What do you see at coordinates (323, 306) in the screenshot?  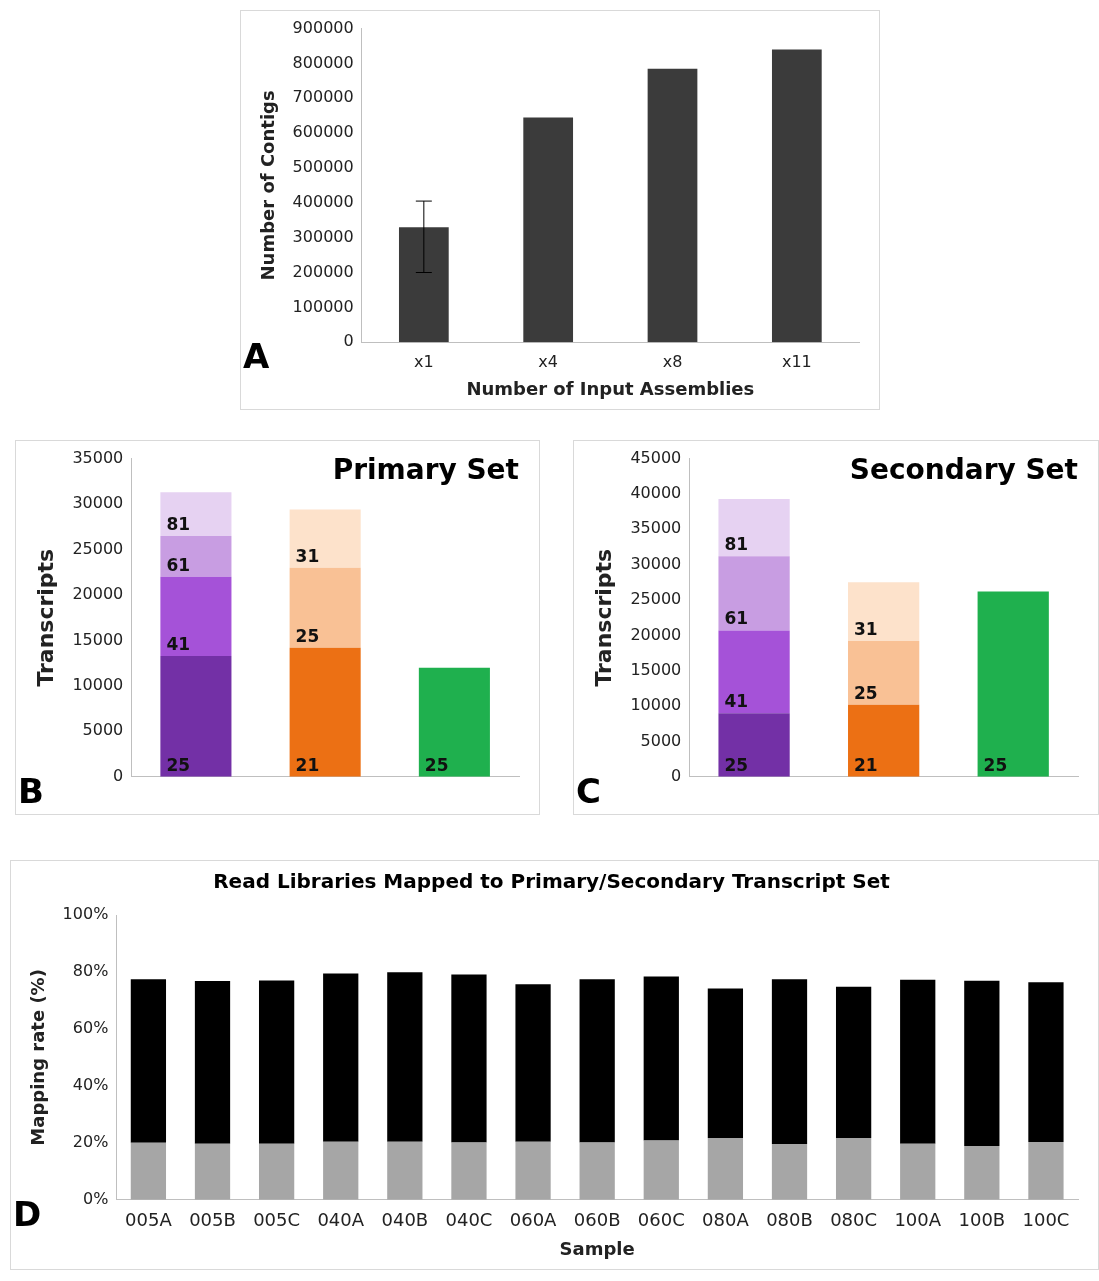 I see `y-tick-label: 100000` at bounding box center [323, 306].